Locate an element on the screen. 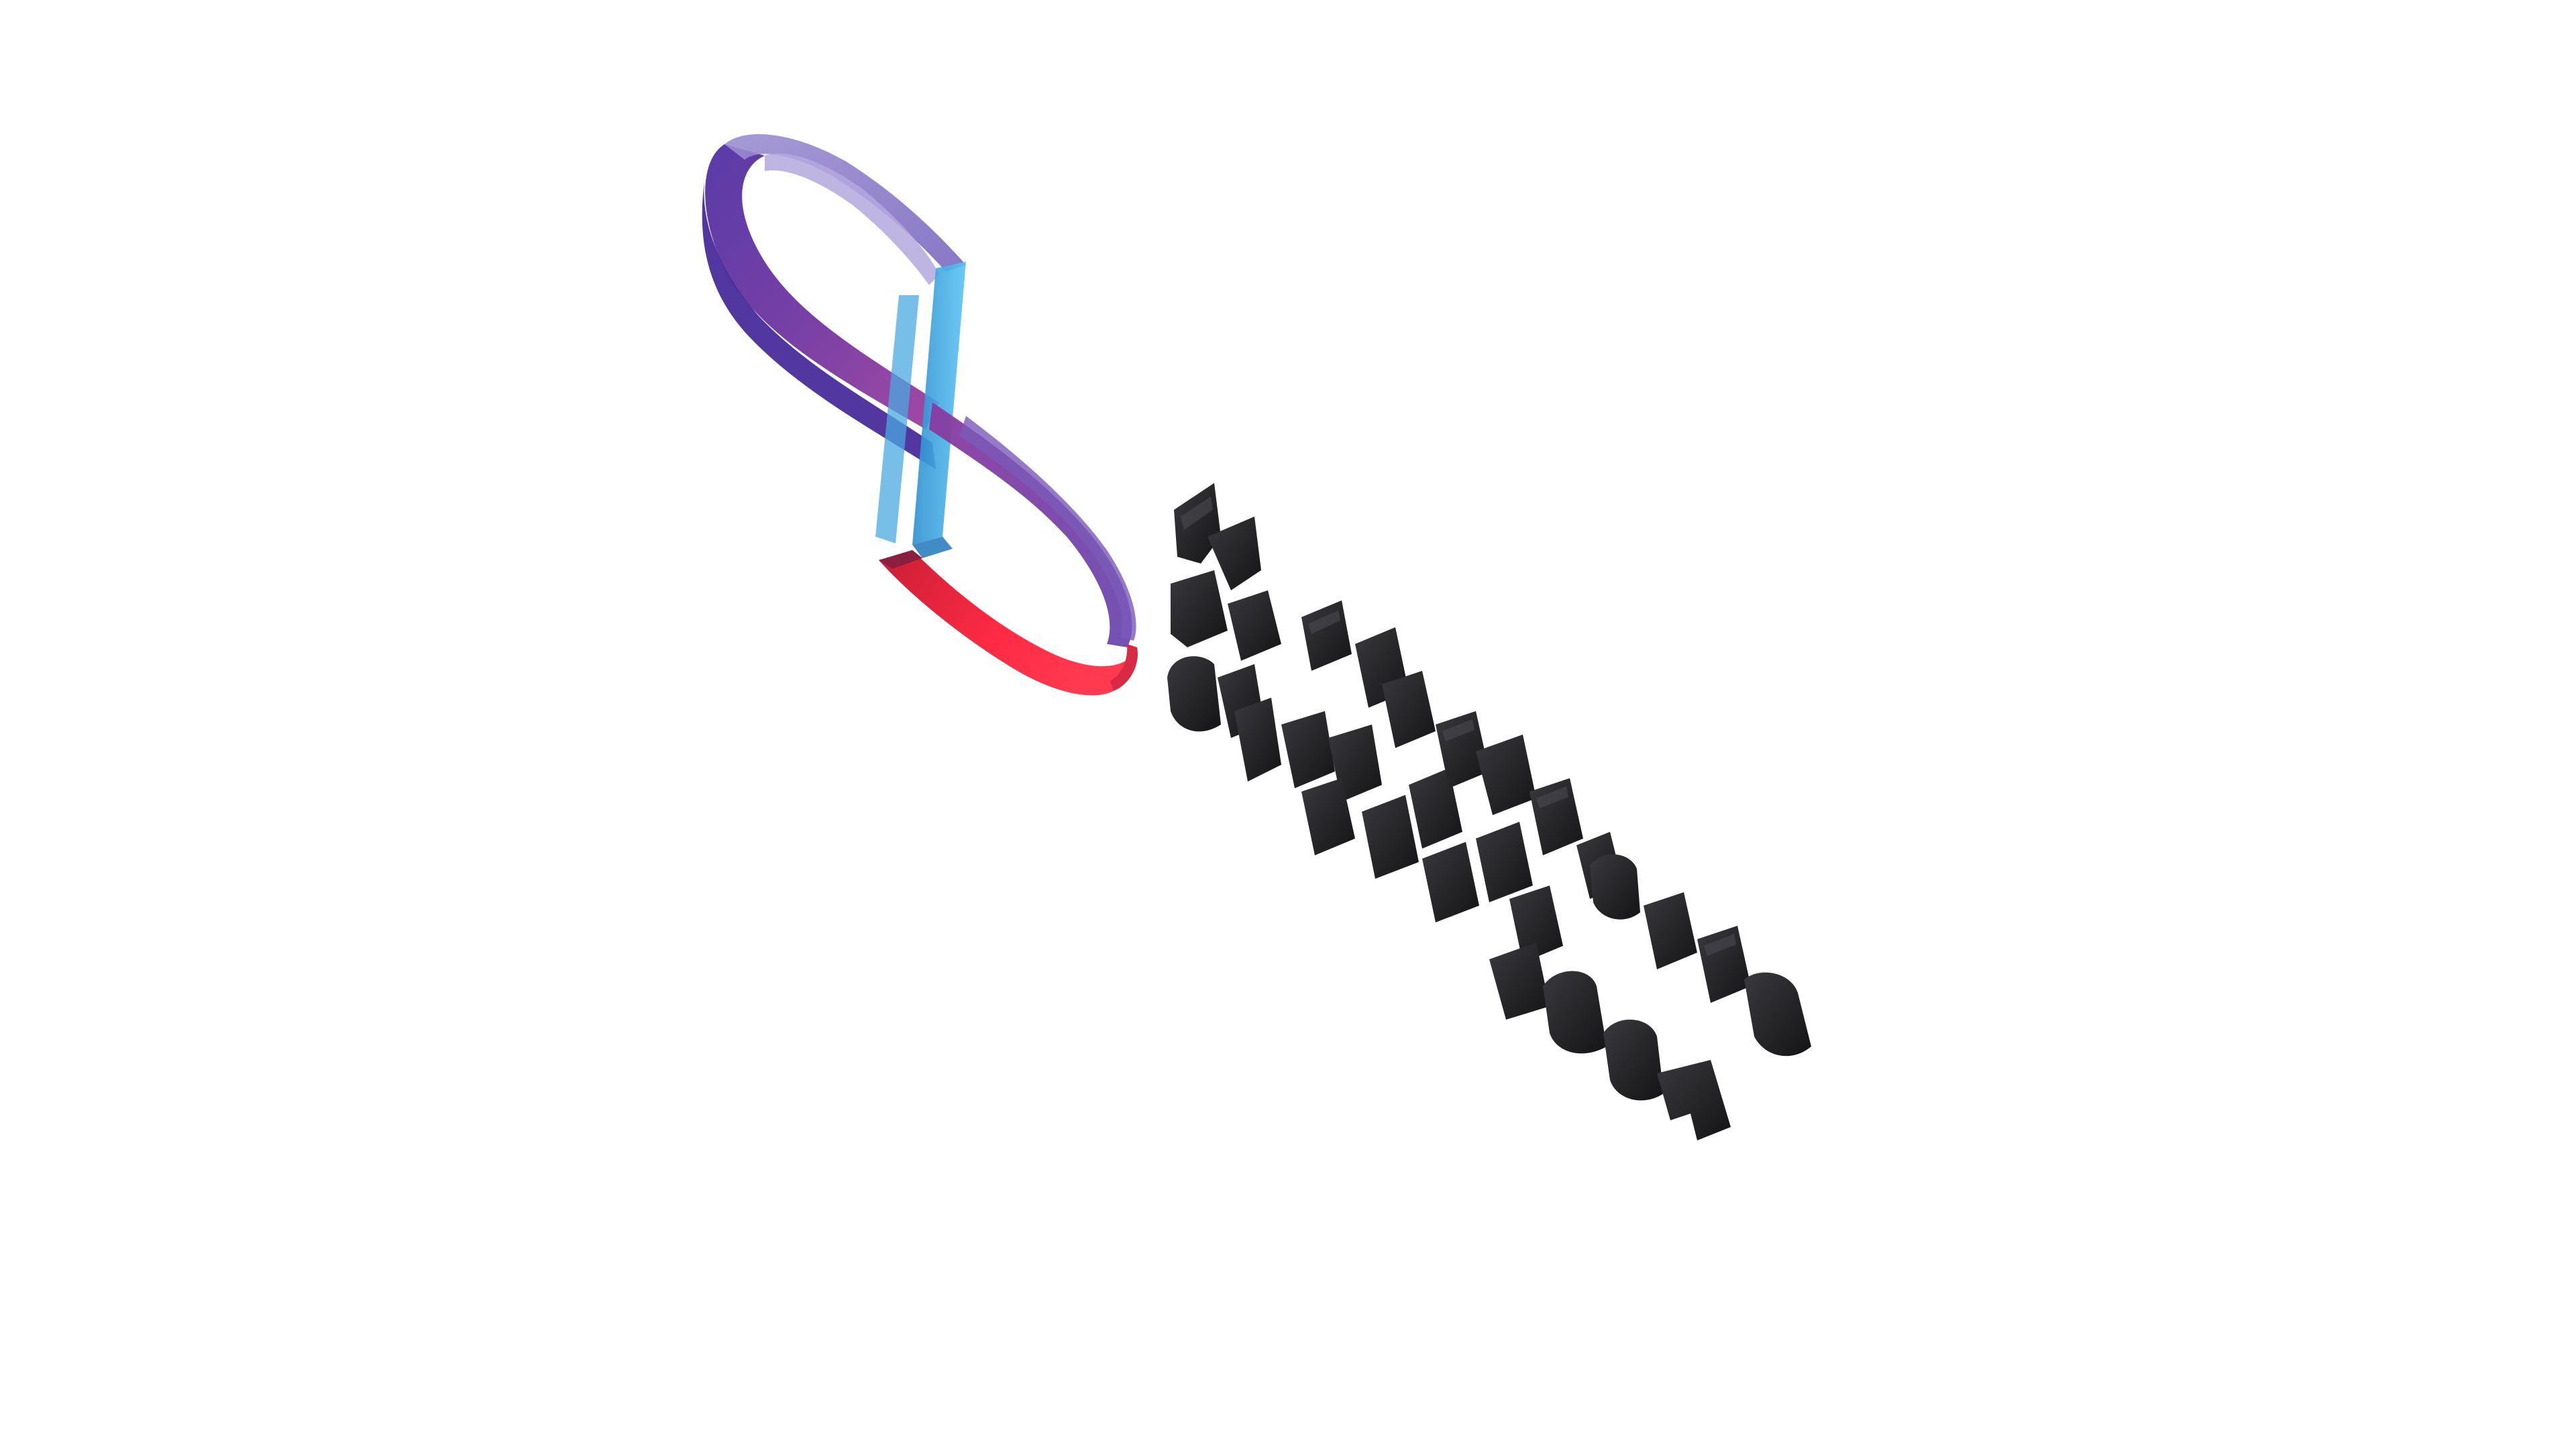 Image resolution: width=2576 pixels, height=1449 pixels. logo-lower-loop-red-top is located at coordinates (900, 559).